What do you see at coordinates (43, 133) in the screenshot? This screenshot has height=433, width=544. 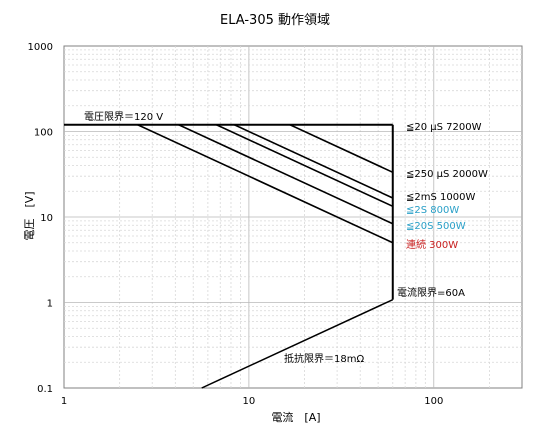 I see `y-tick-label: 100` at bounding box center [43, 133].